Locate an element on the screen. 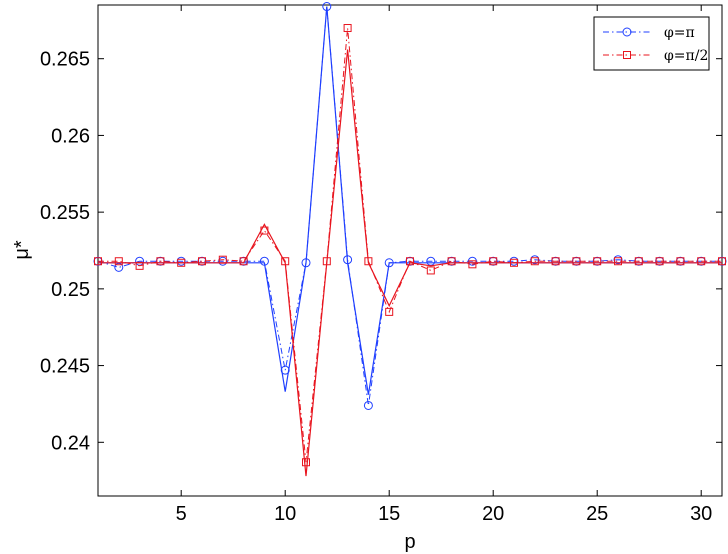 The height and width of the screenshot is (554, 728). legend: φ=π φ=π/2 is located at coordinates (651, 43).